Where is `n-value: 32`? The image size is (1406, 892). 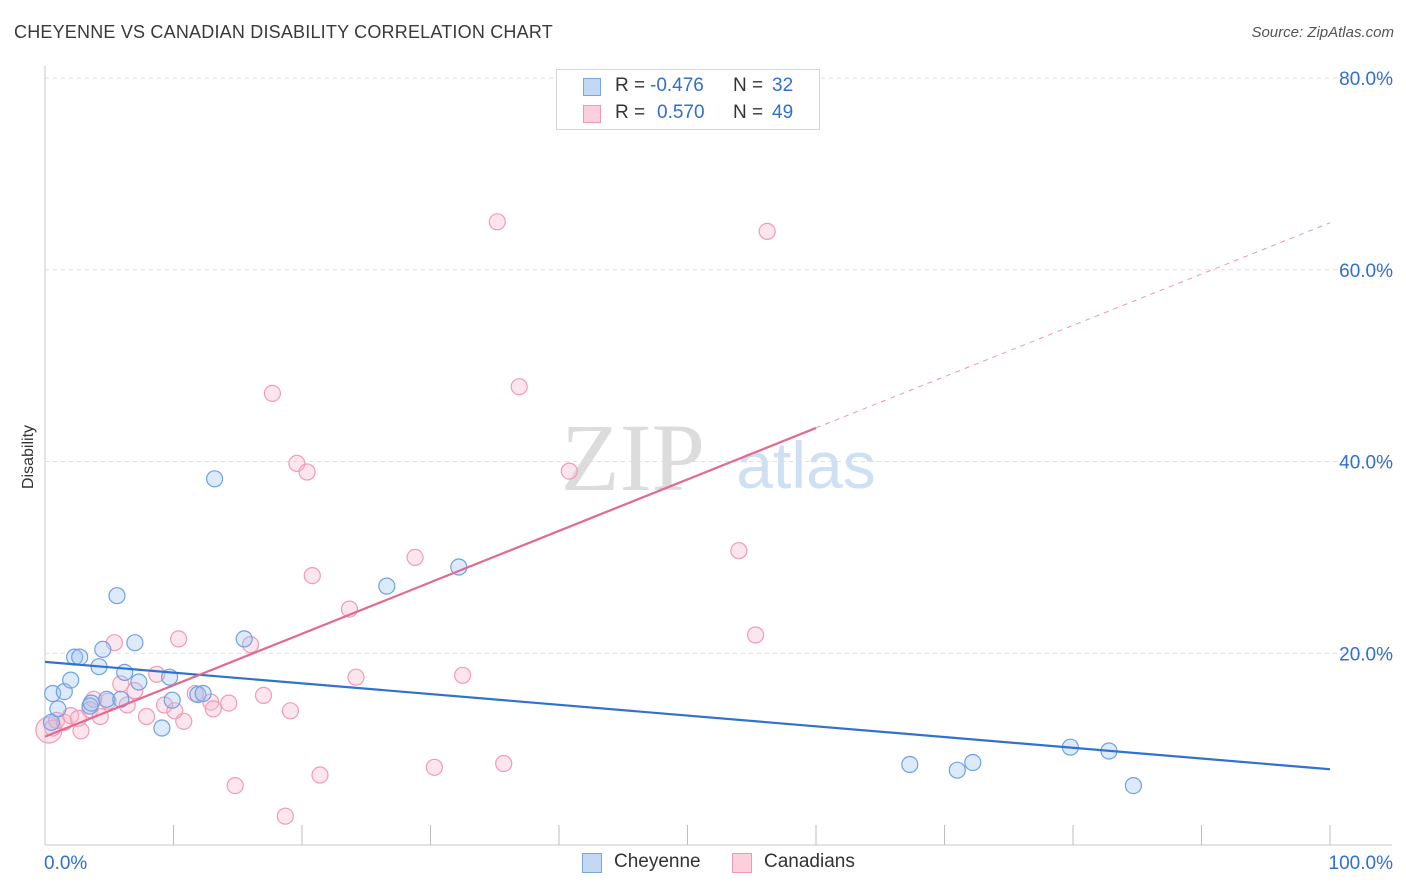
n-value: 32 is located at coordinates (783, 85).